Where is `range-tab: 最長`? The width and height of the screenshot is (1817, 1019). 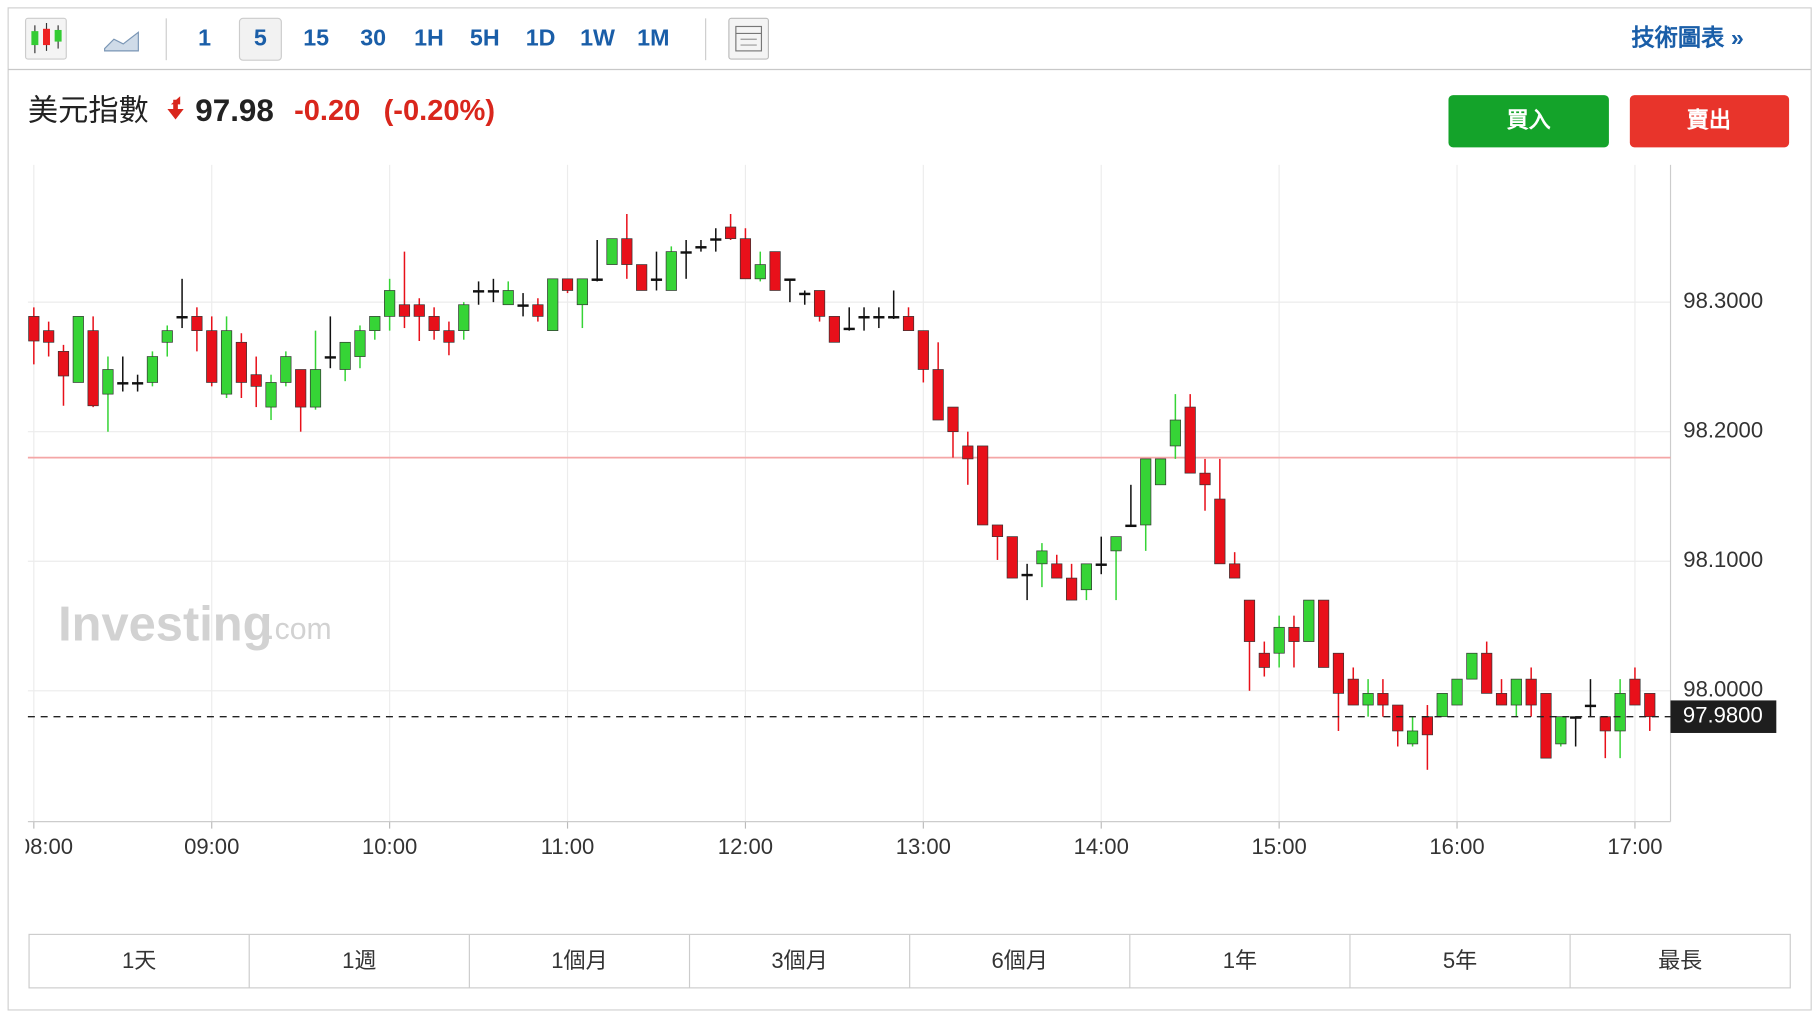
range-tab: 最長 is located at coordinates (1680, 960).